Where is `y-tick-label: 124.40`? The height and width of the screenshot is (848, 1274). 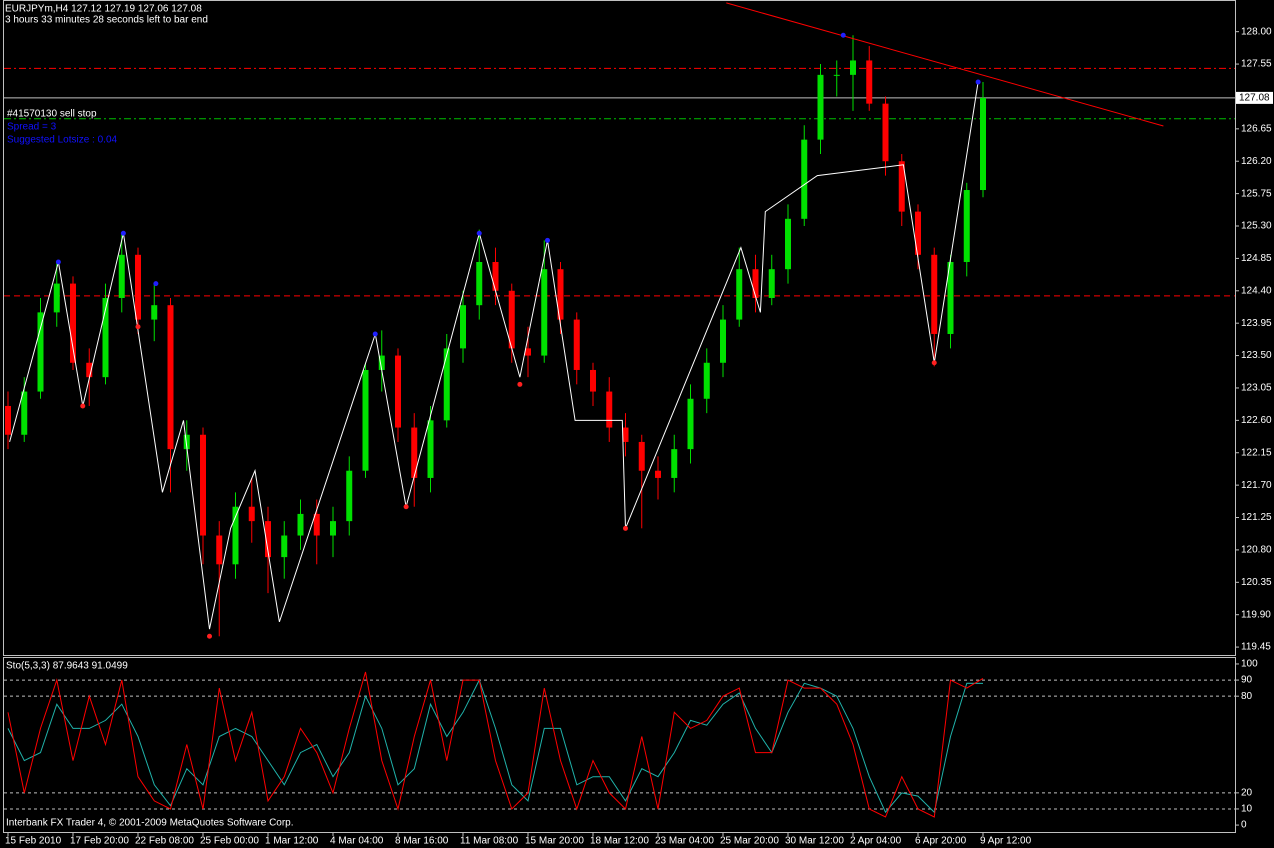
y-tick-label: 124.40 is located at coordinates (1256, 290).